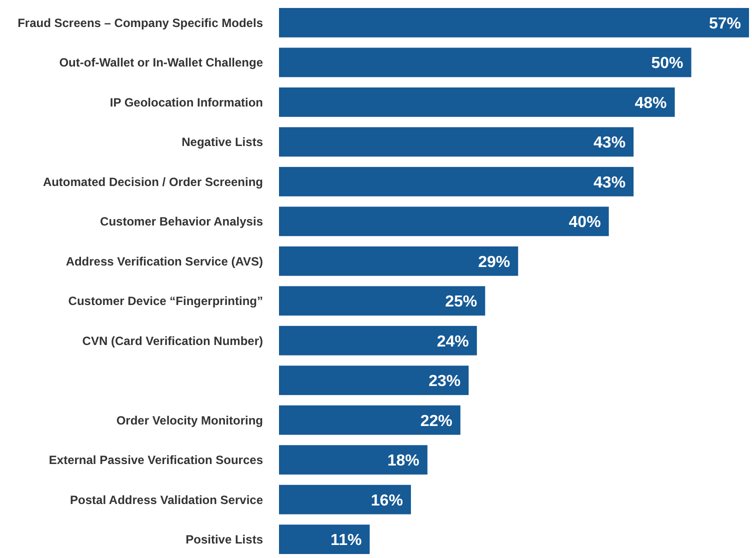  Describe the element at coordinates (152, 181) in the screenshot. I see `y-tick-label: Automated Decision / Order Screening` at that location.